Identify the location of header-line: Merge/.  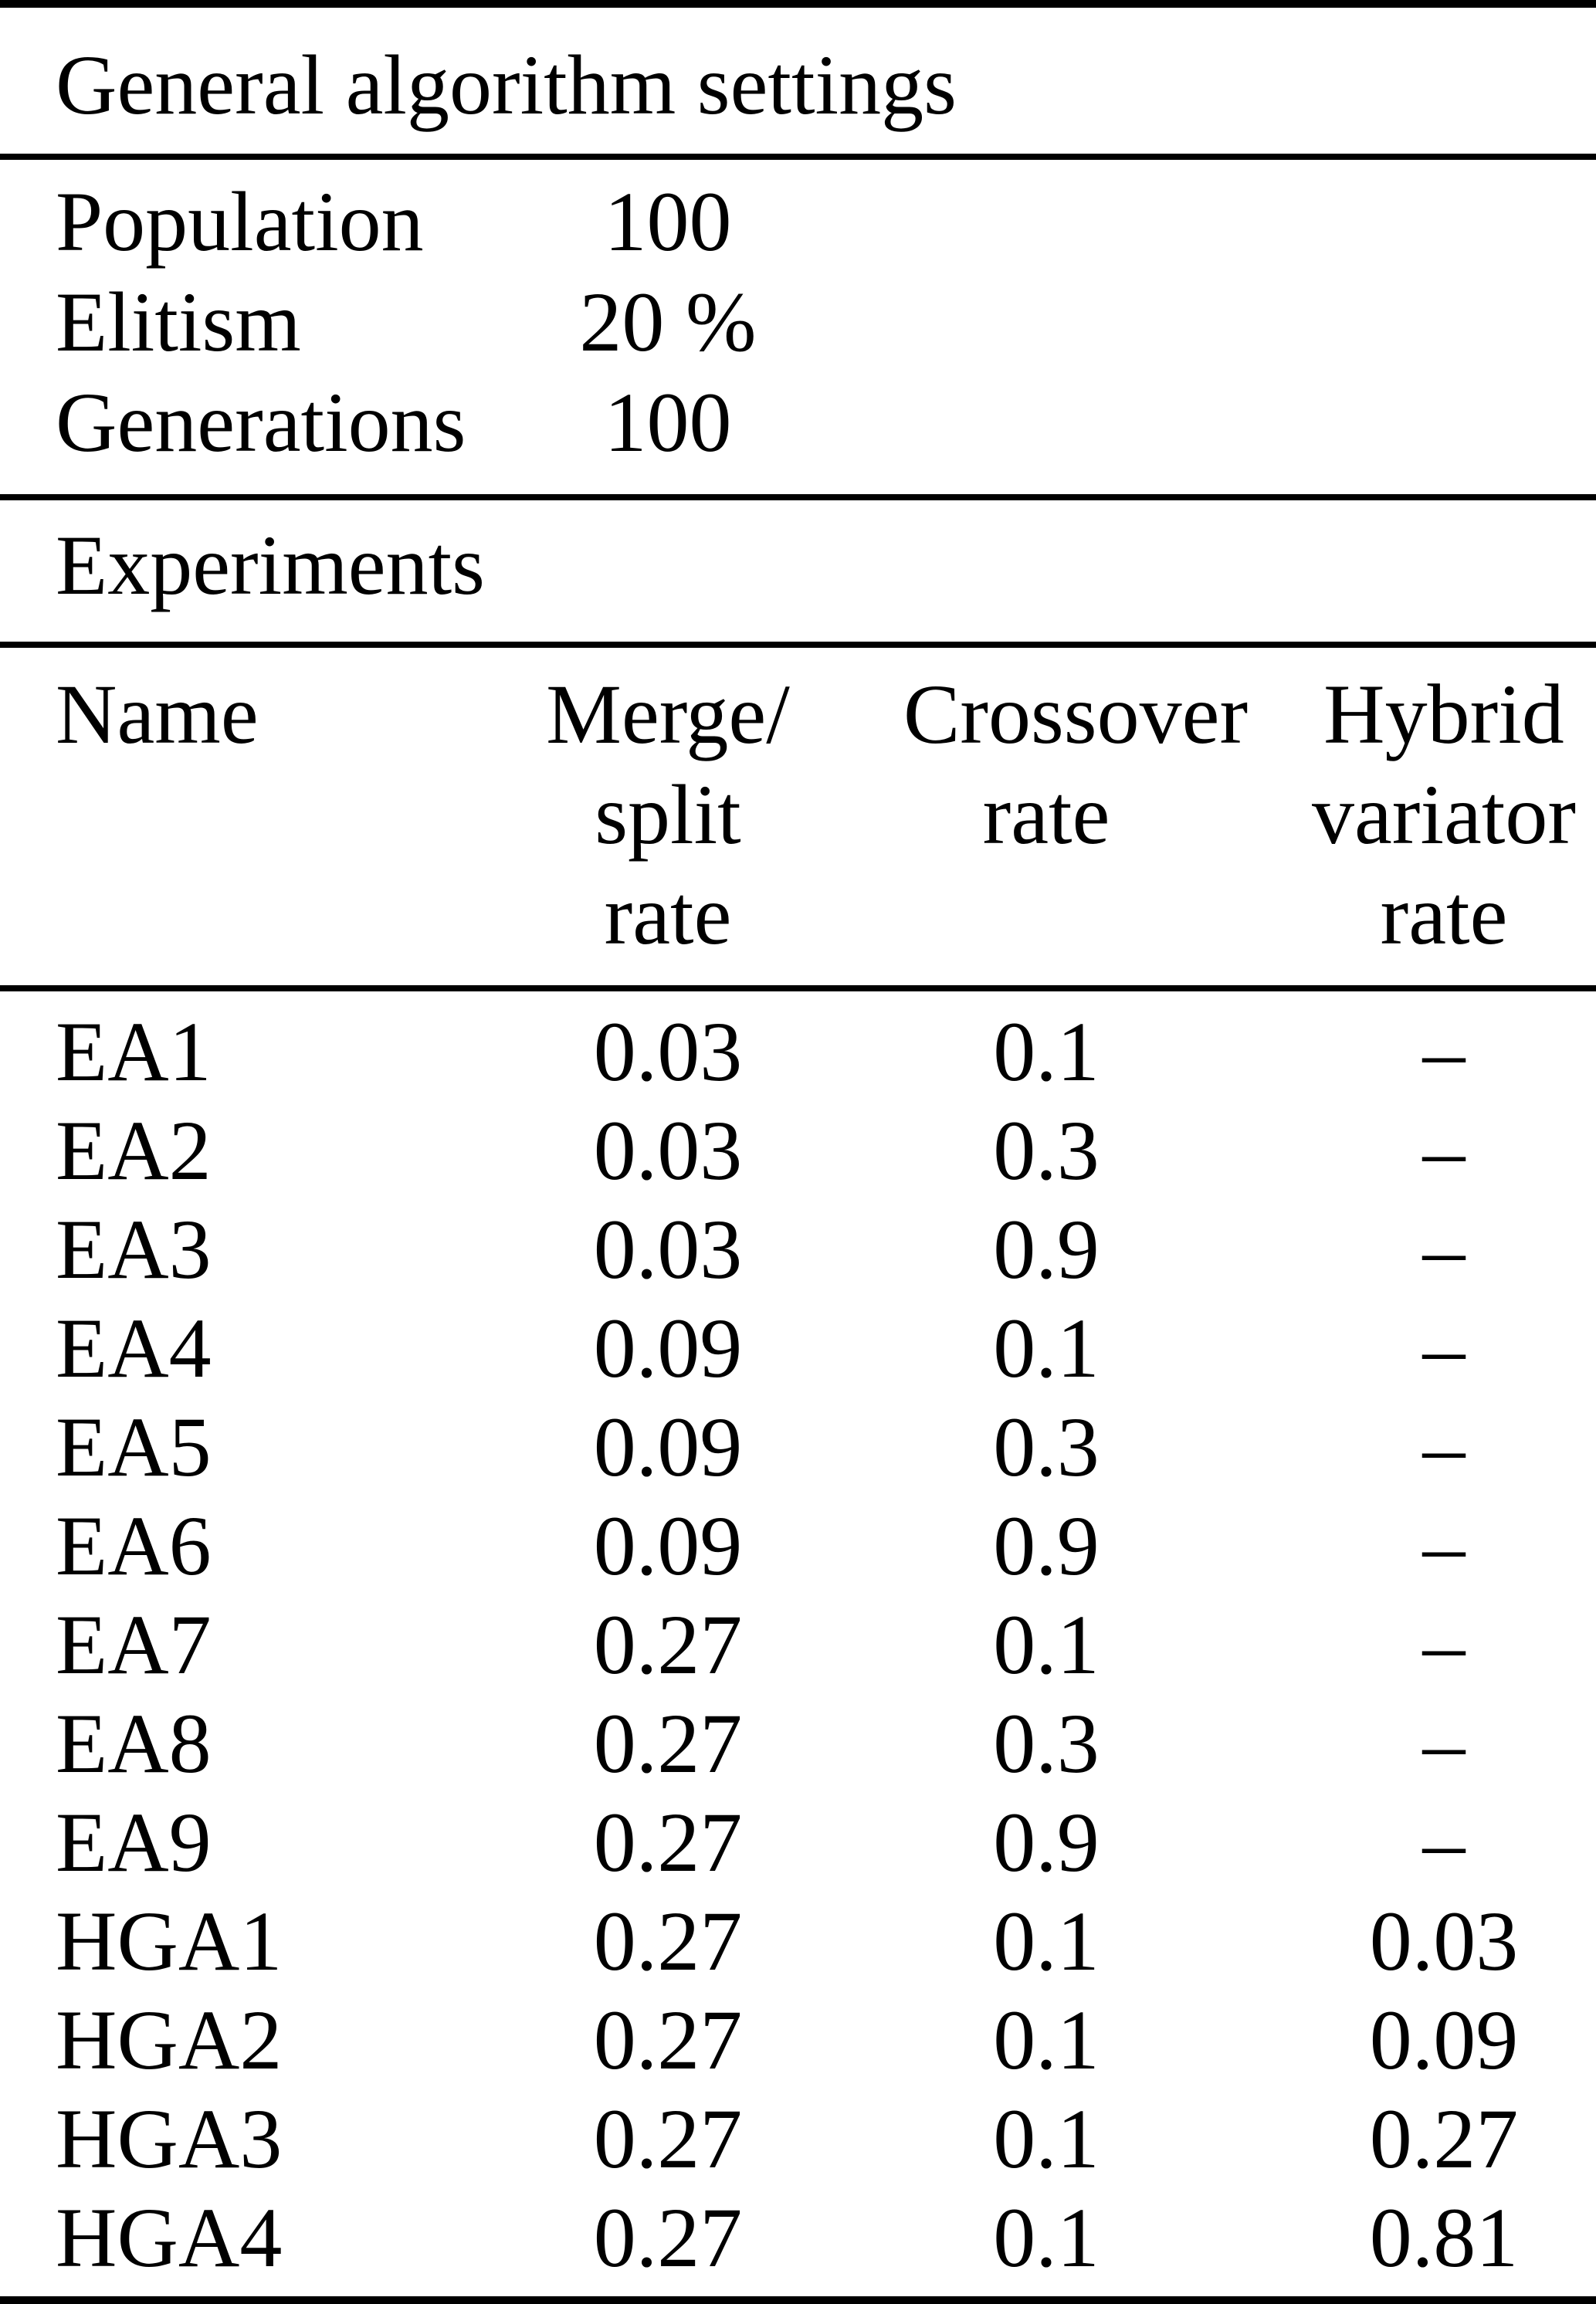
(668, 714).